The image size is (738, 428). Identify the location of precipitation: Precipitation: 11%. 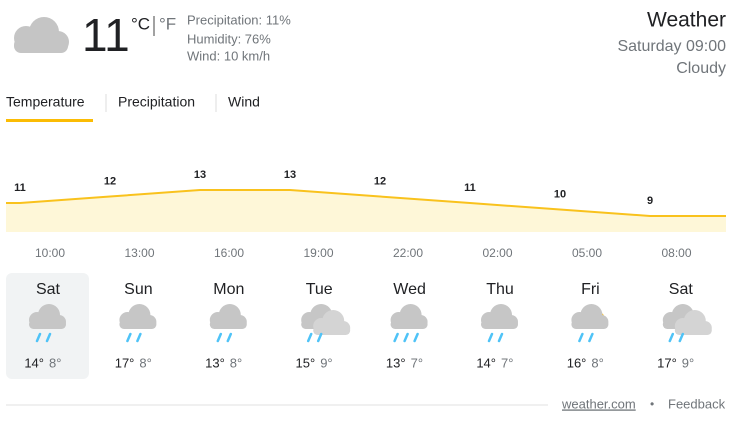
(239, 19).